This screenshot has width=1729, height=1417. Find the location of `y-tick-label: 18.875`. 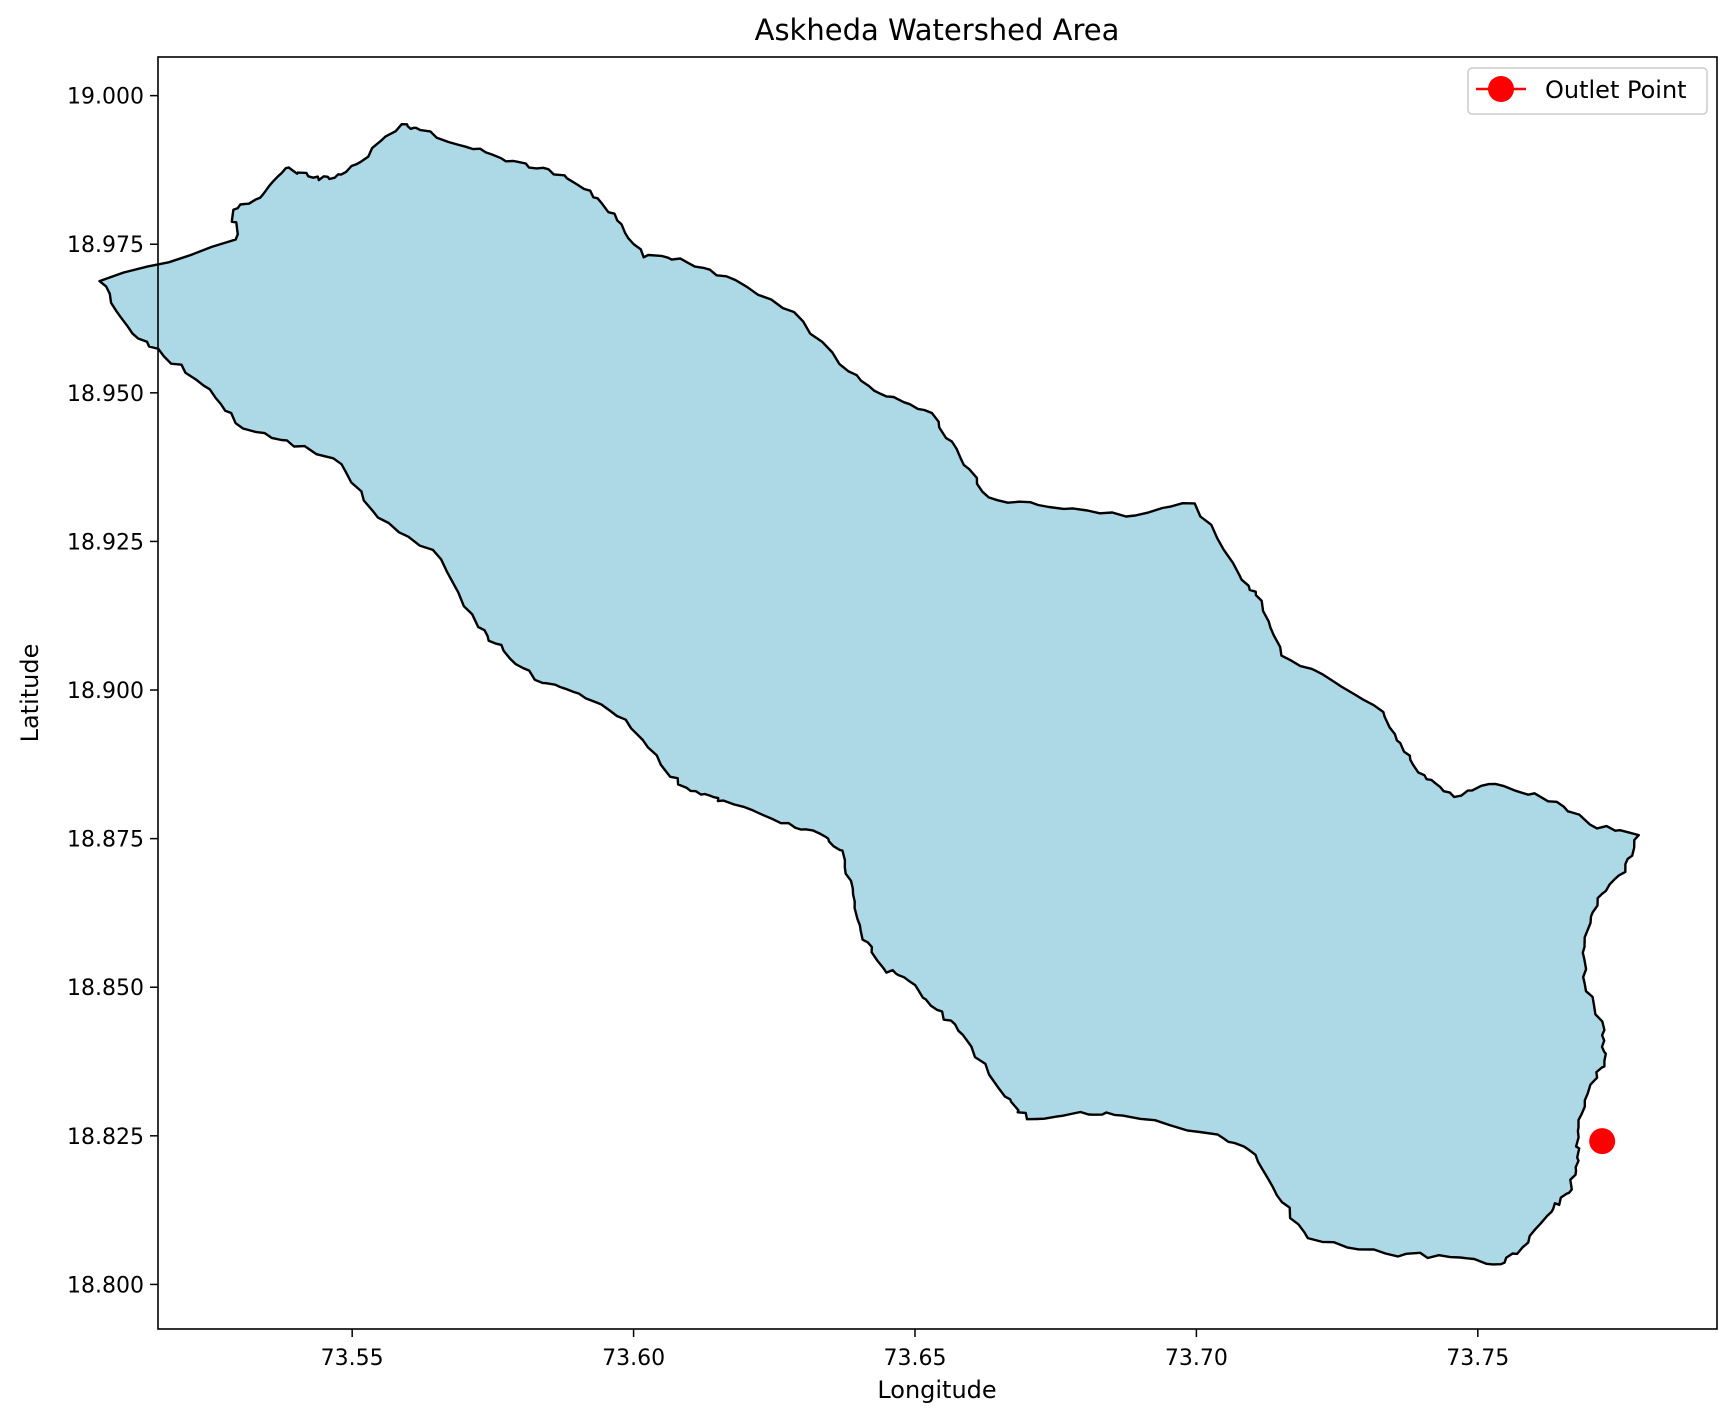

y-tick-label: 18.875 is located at coordinates (105, 840).